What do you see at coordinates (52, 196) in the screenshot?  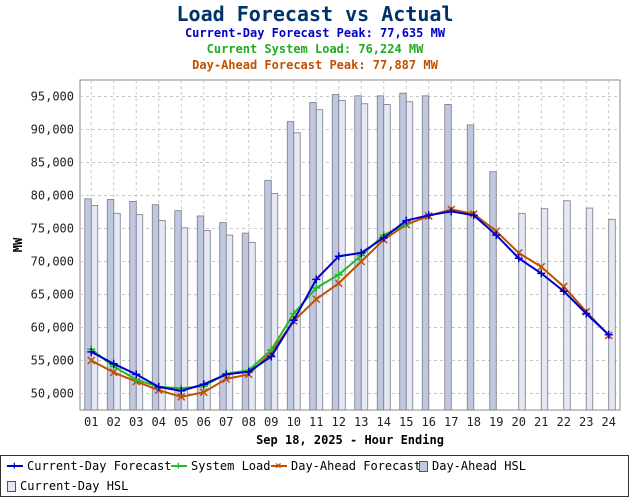 I see `y-tick-label: 80,000` at bounding box center [52, 196].